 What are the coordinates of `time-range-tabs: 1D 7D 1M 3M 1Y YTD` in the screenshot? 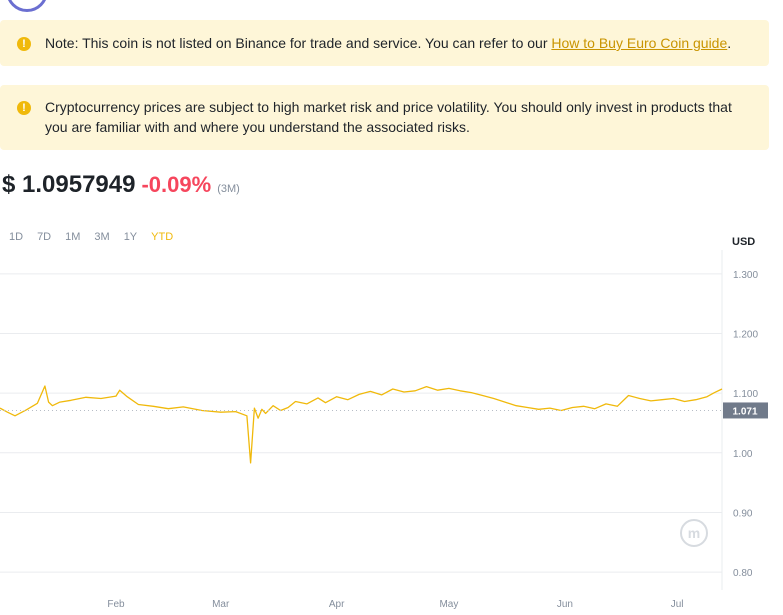 It's located at (98, 237).